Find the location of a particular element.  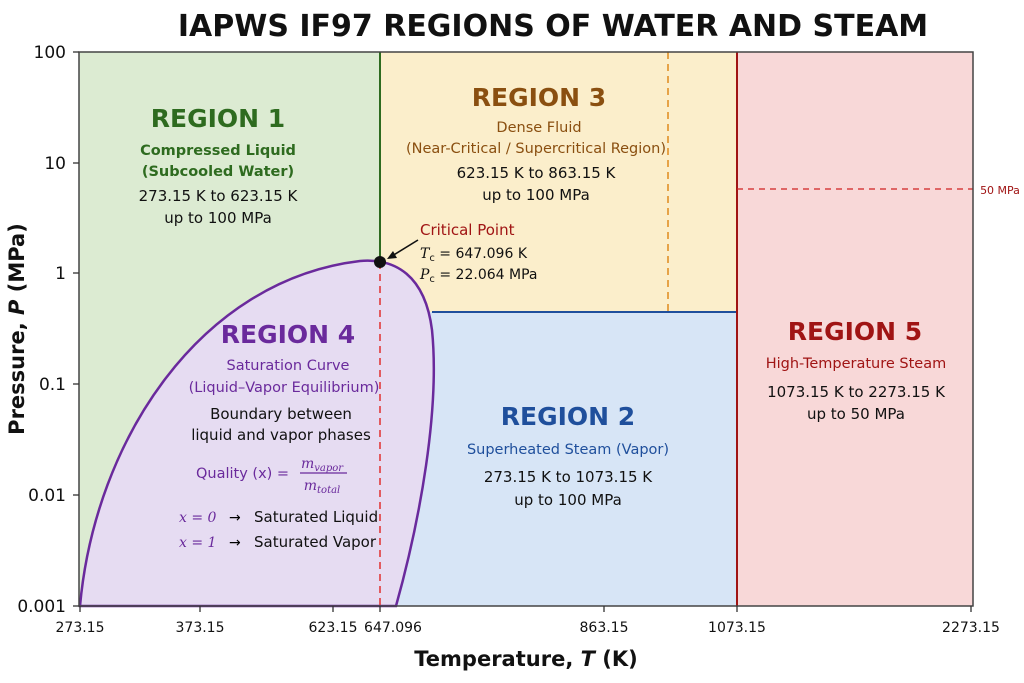

x-tick-label: 373.15 is located at coordinates (200, 628).